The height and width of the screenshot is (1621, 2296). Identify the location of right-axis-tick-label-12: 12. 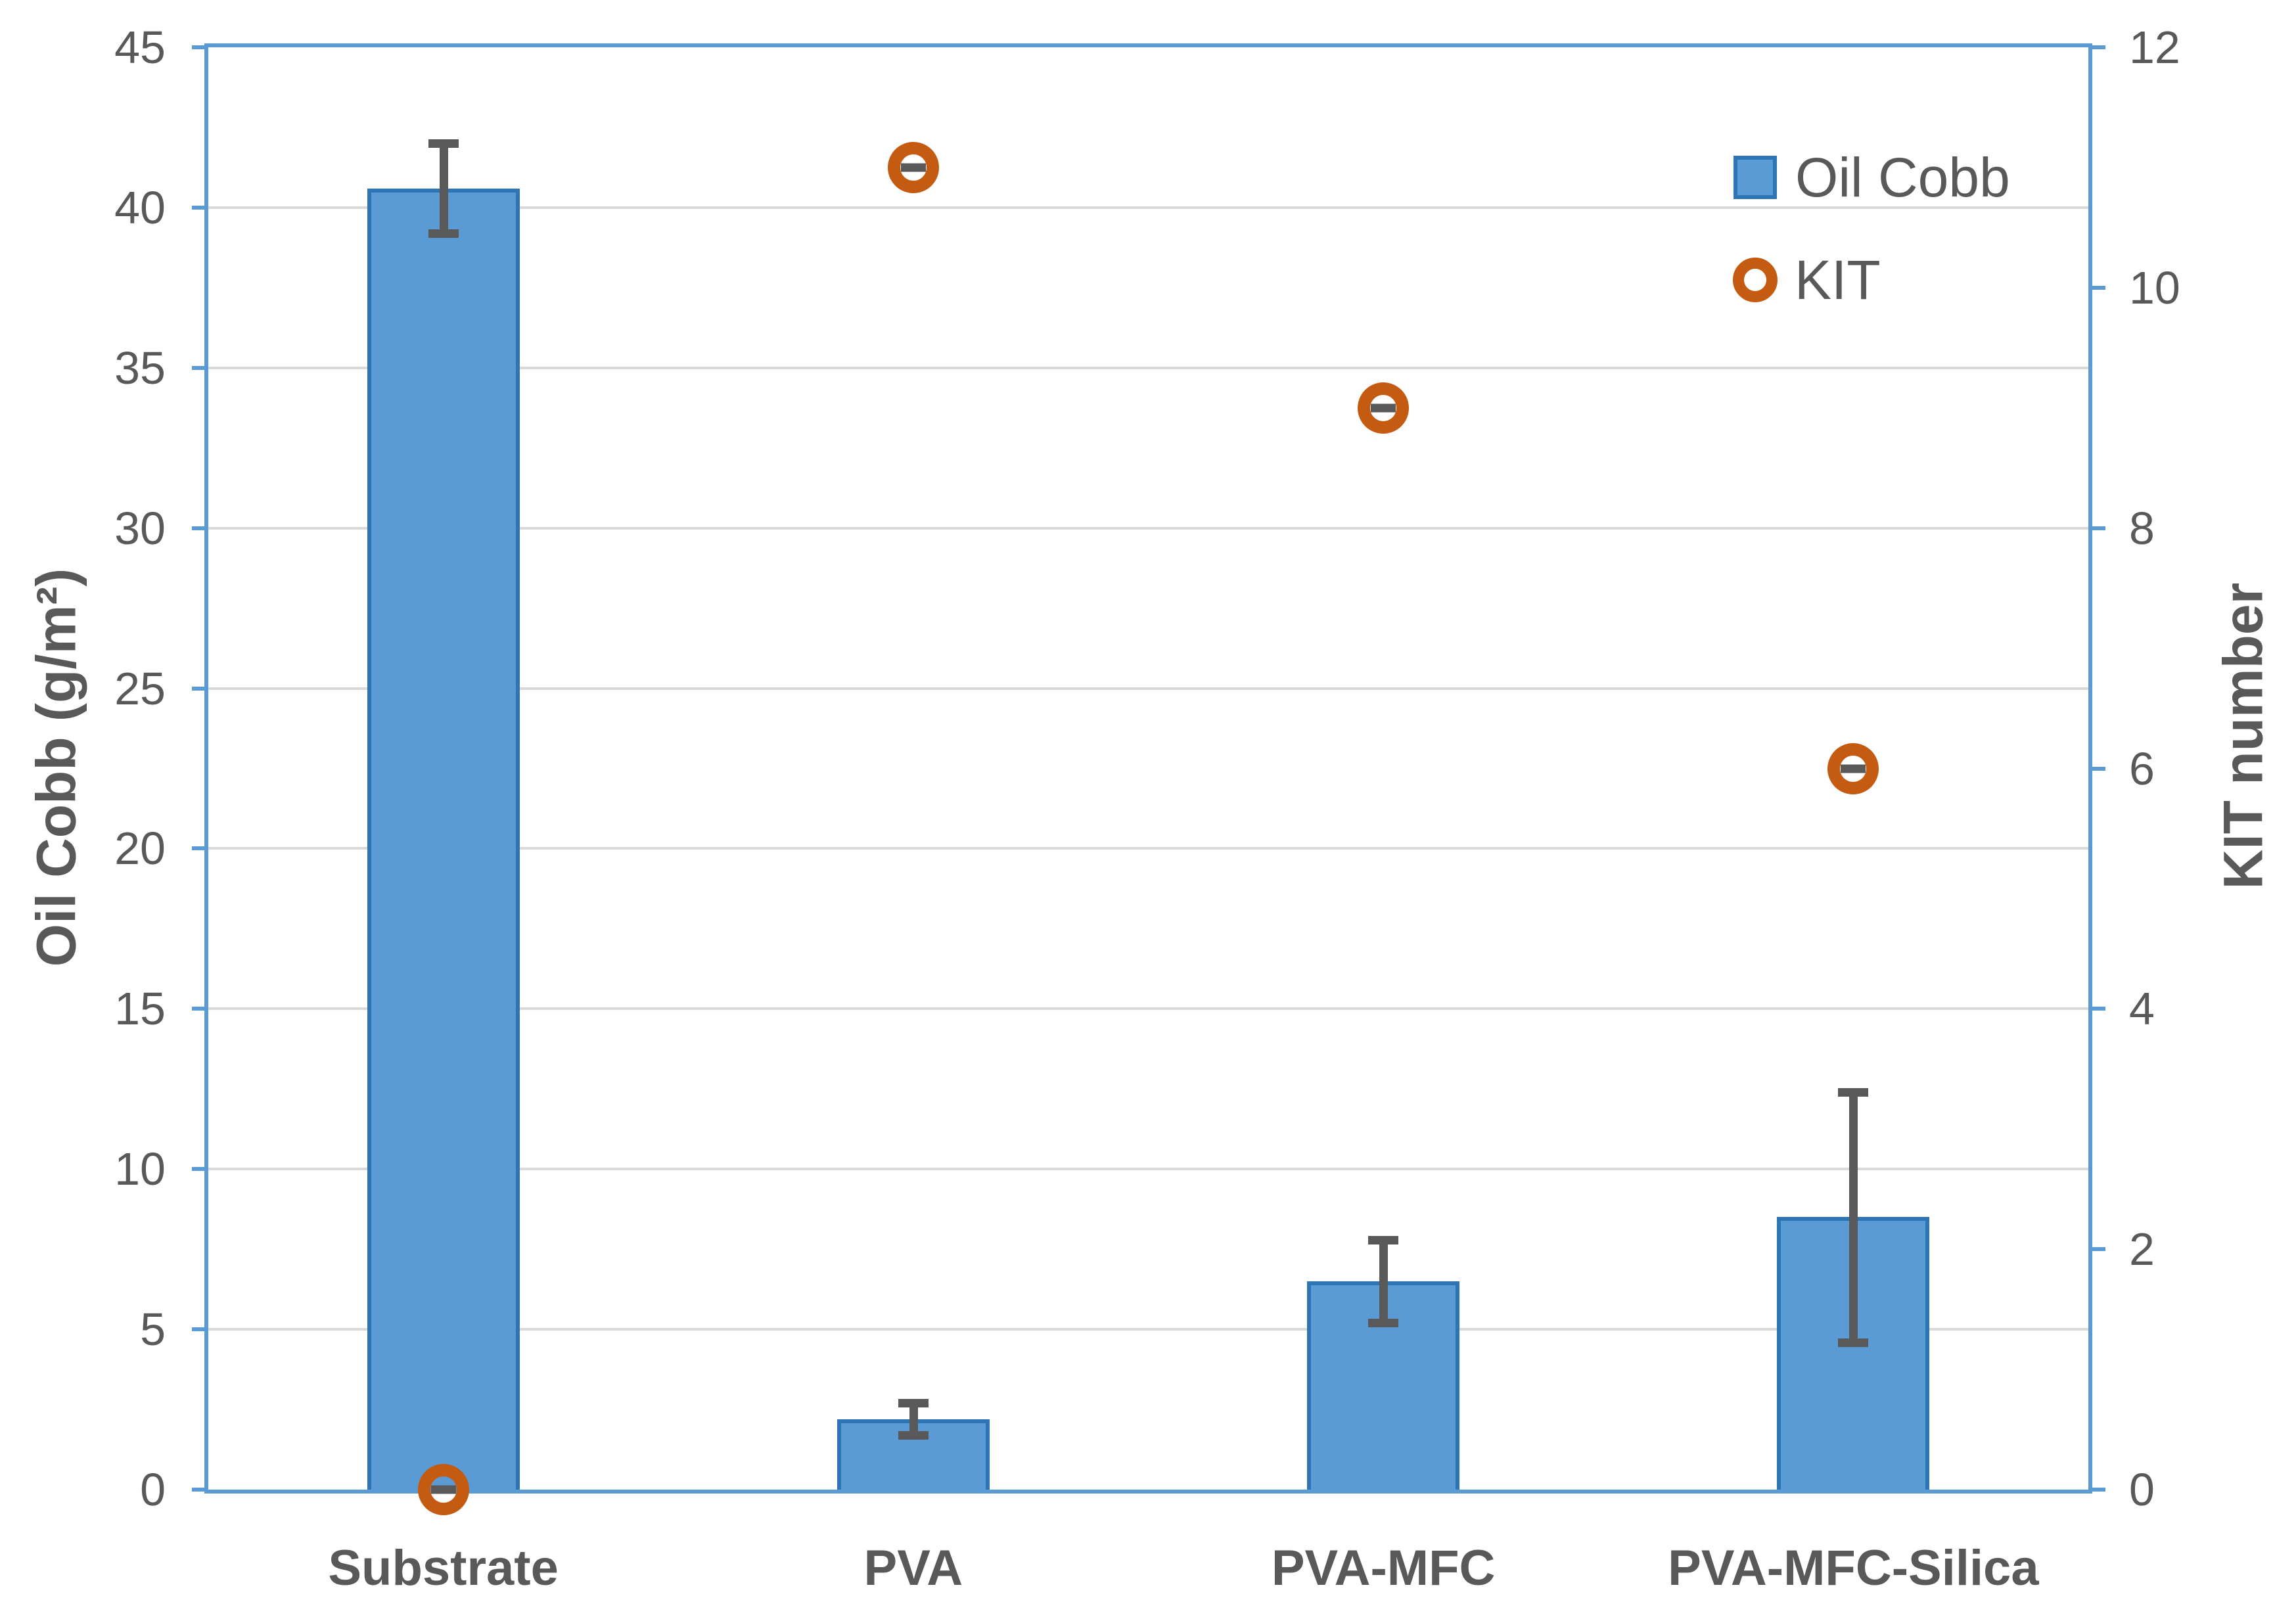
(2154, 48).